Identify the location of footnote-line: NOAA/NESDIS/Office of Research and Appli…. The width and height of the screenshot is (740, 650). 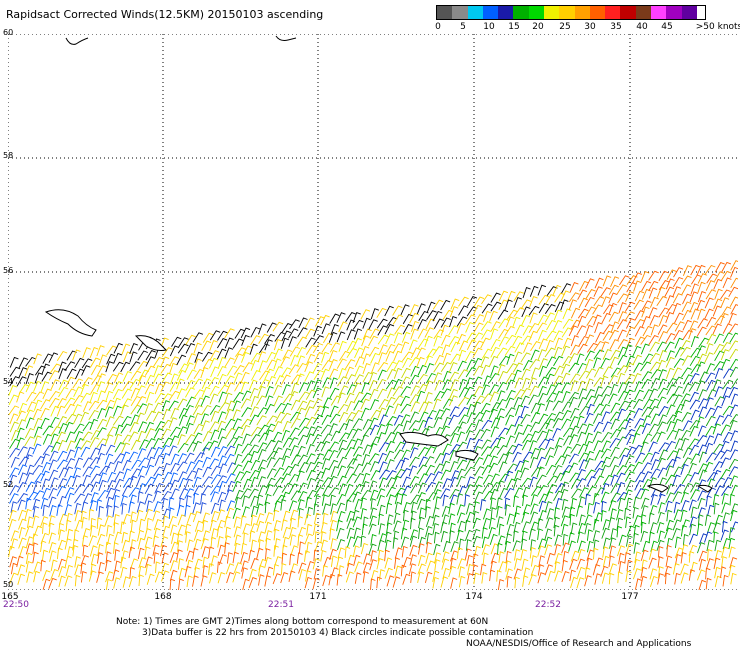
(579, 644).